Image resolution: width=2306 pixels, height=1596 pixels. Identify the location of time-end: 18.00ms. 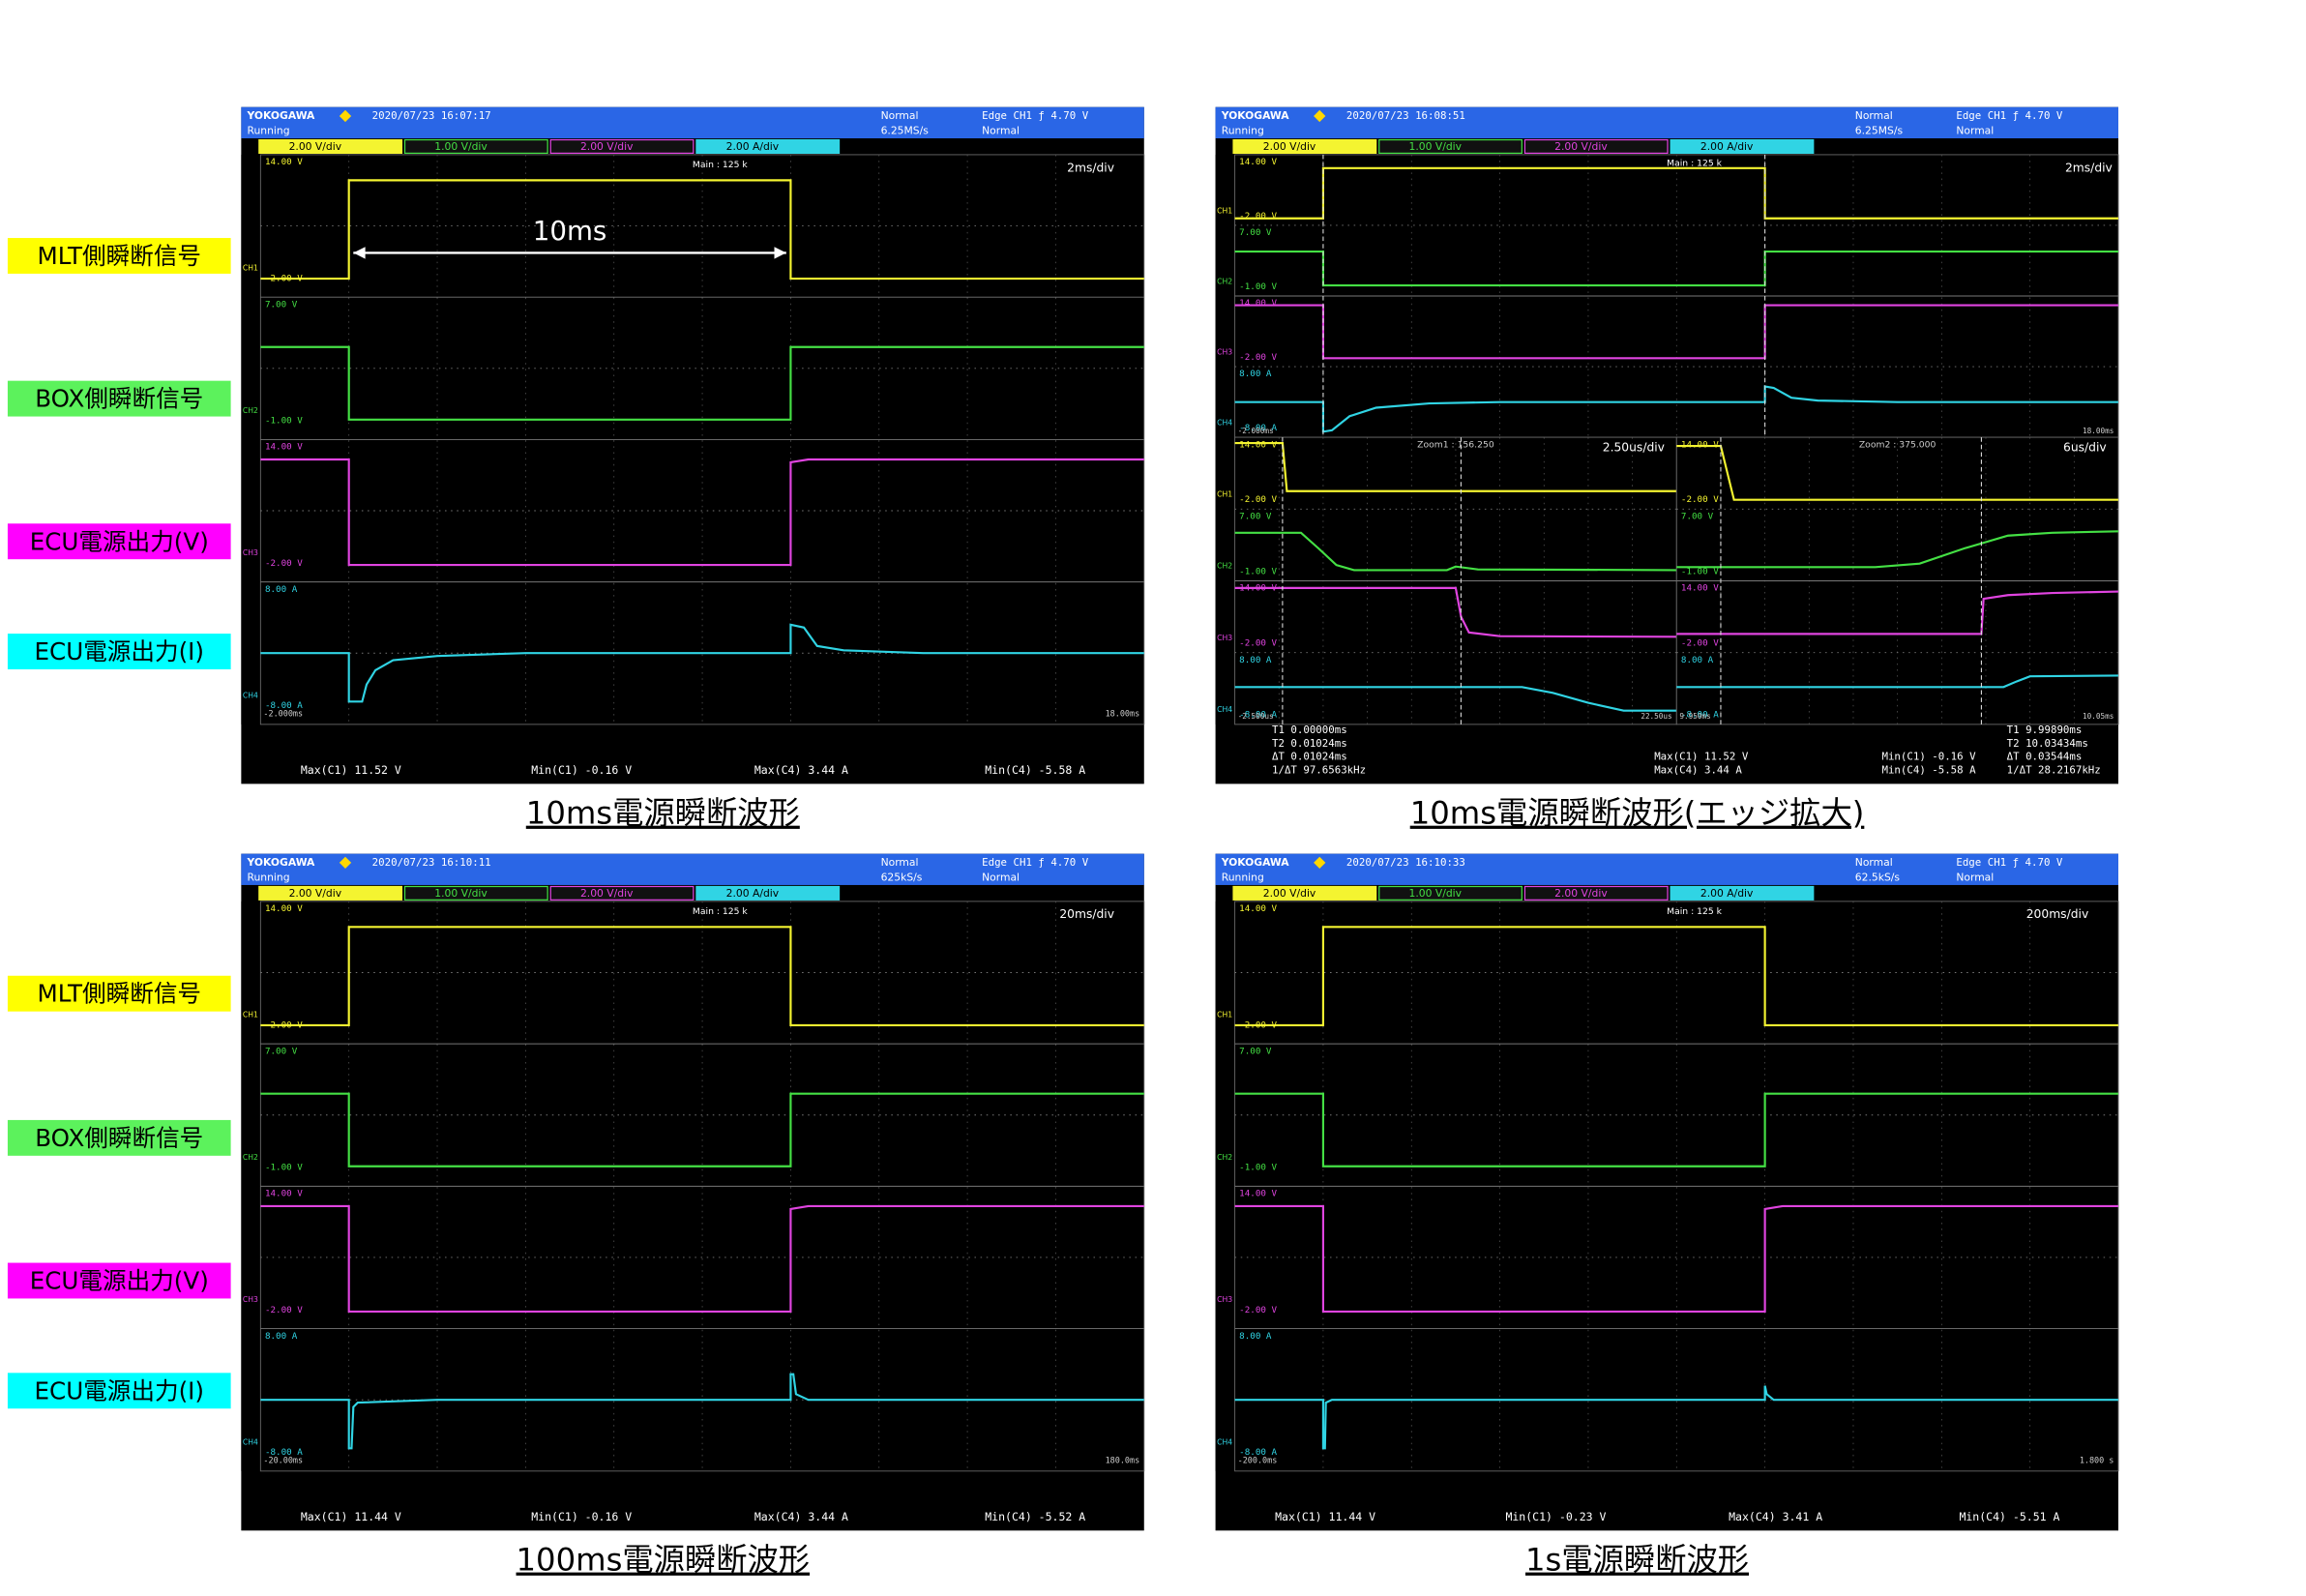
(1123, 714).